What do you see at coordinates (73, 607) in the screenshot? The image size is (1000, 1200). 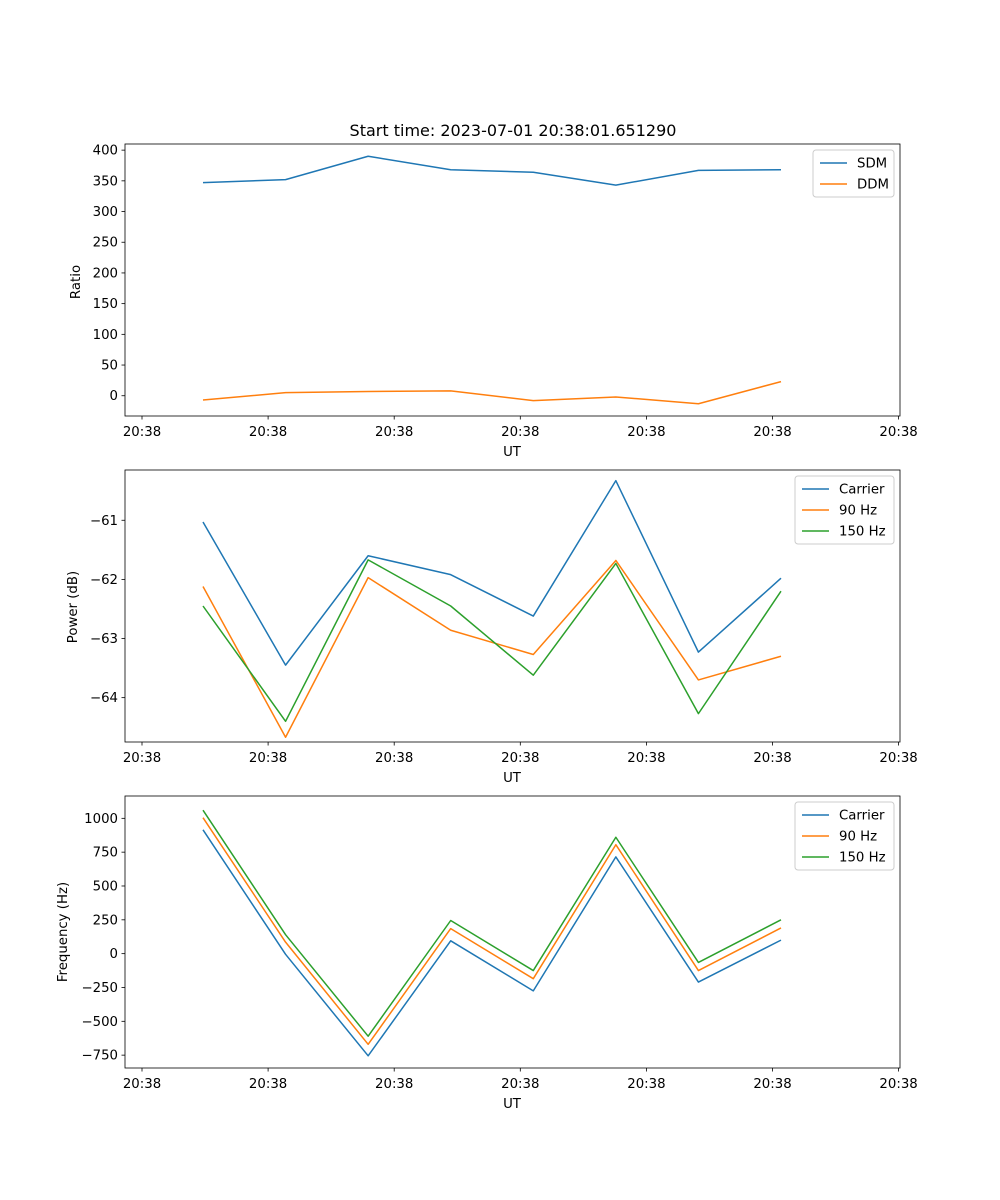 I see `y-axis-label: Power (dB)` at bounding box center [73, 607].